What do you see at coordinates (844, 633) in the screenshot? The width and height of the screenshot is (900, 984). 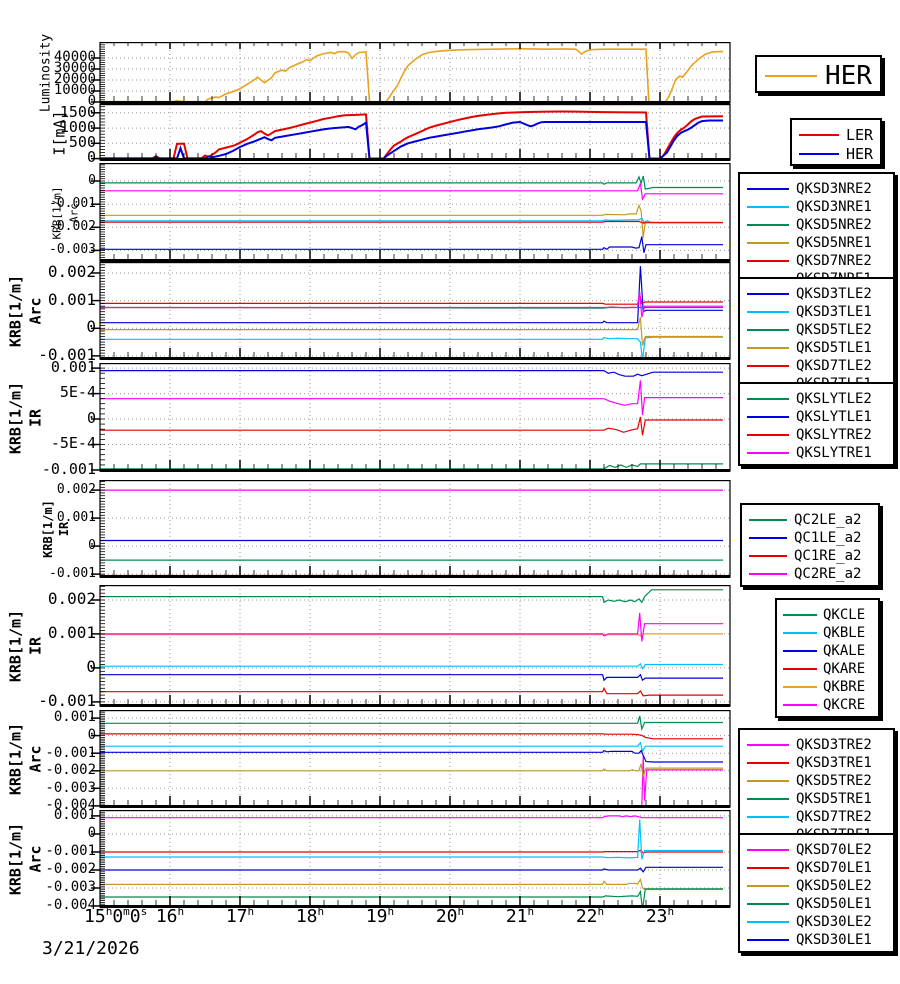 I see `legend-entry-label: QKBLE` at bounding box center [844, 633].